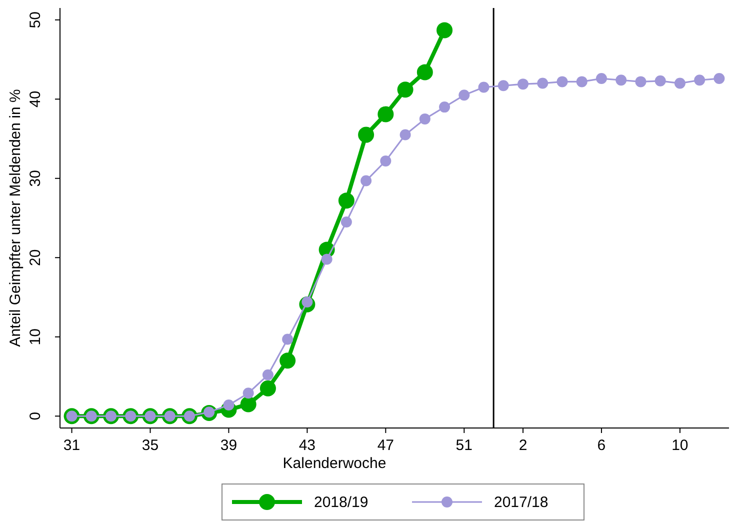 This screenshot has height=526, width=735. Describe the element at coordinates (35, 20) in the screenshot. I see `y-tick-label: 50` at that location.